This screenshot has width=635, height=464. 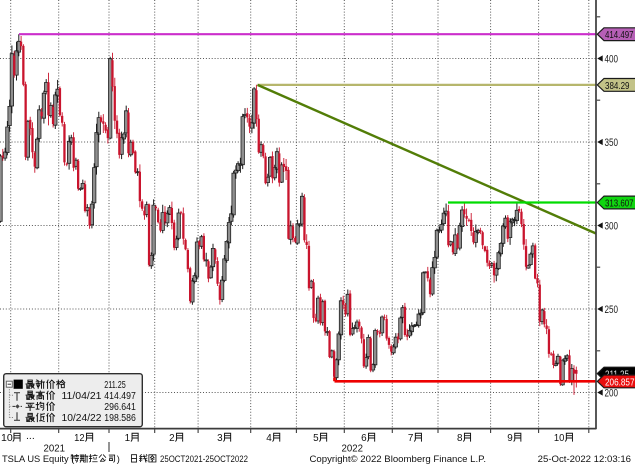 I want to click on svg-text: 2, so click(x=172, y=438).